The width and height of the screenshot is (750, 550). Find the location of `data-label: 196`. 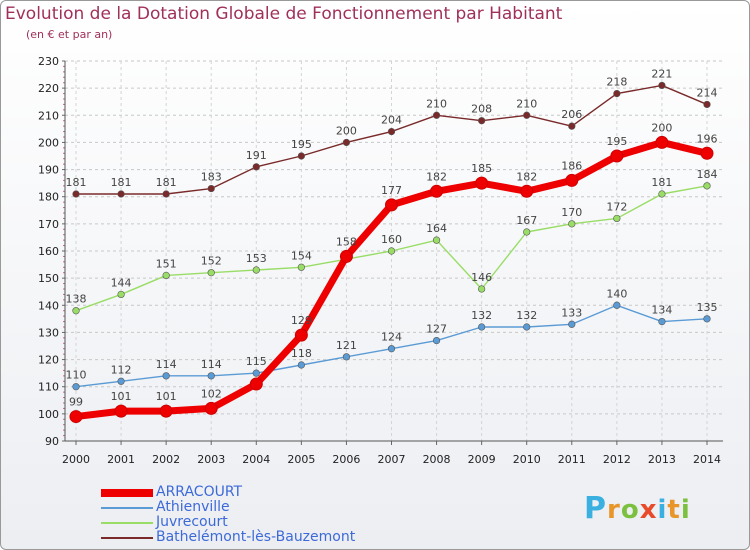

data-label: 196 is located at coordinates (707, 138).